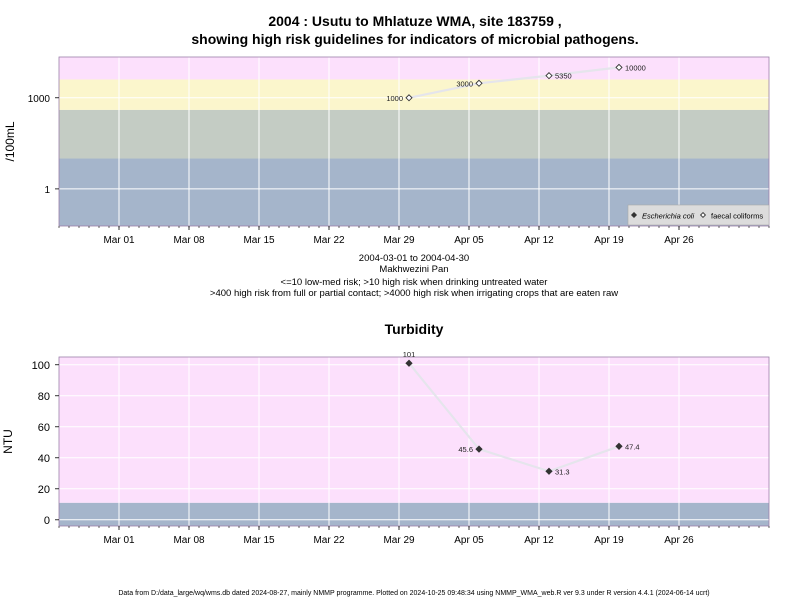 The height and width of the screenshot is (605, 800). I want to click on y-tick-label: 20, so click(44, 490).